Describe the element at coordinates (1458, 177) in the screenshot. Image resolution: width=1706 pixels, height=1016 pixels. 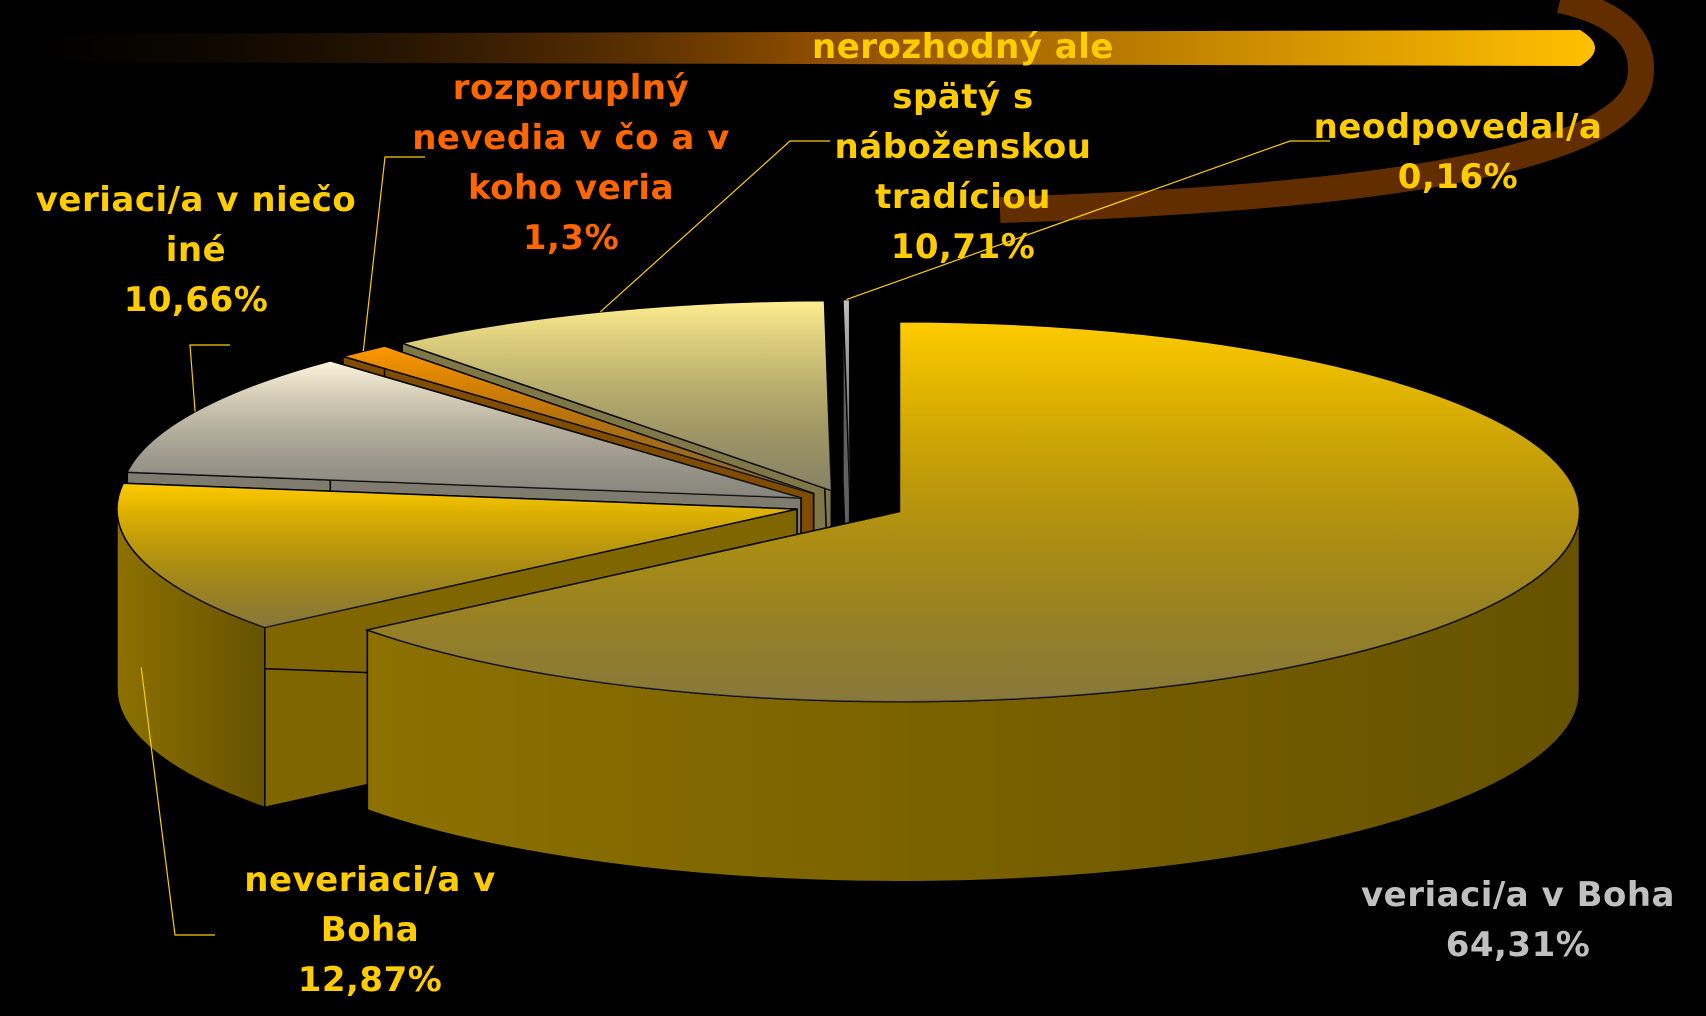
I see `value-label: 0,16%` at that location.